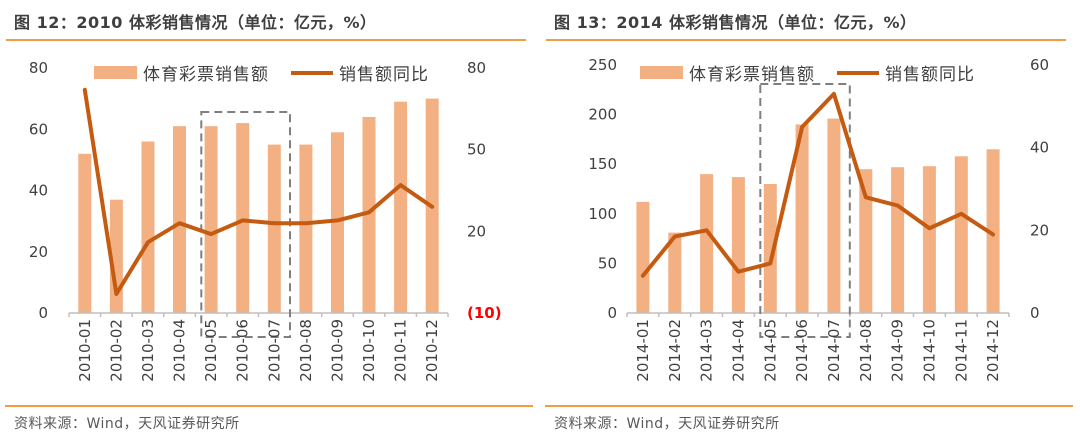  What do you see at coordinates (180, 350) in the screenshot?
I see `x-axis-label: 2010-04` at bounding box center [180, 350].